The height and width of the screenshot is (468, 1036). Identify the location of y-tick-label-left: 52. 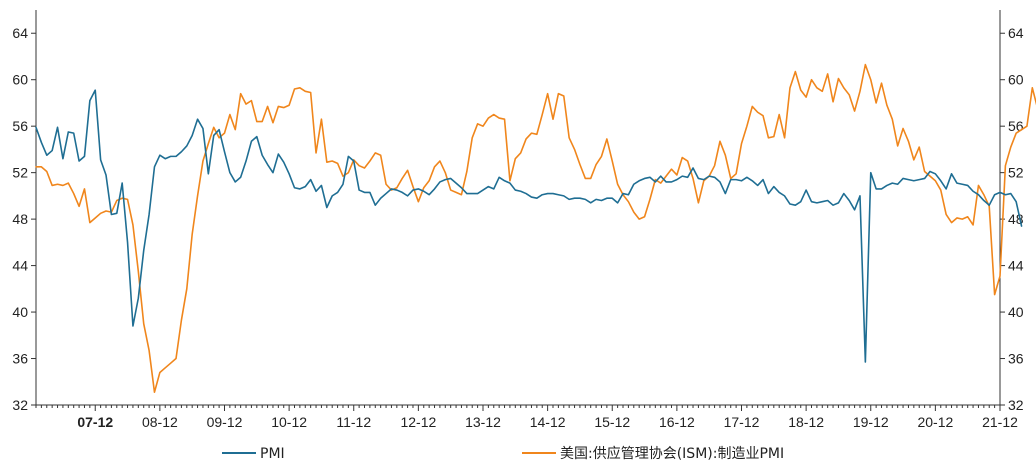
(20, 173).